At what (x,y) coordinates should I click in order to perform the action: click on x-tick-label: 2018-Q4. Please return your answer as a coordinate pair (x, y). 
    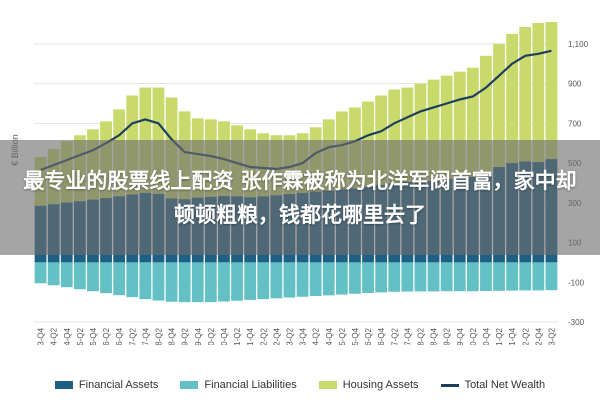
    Looking at the image, I should click on (434, 336).